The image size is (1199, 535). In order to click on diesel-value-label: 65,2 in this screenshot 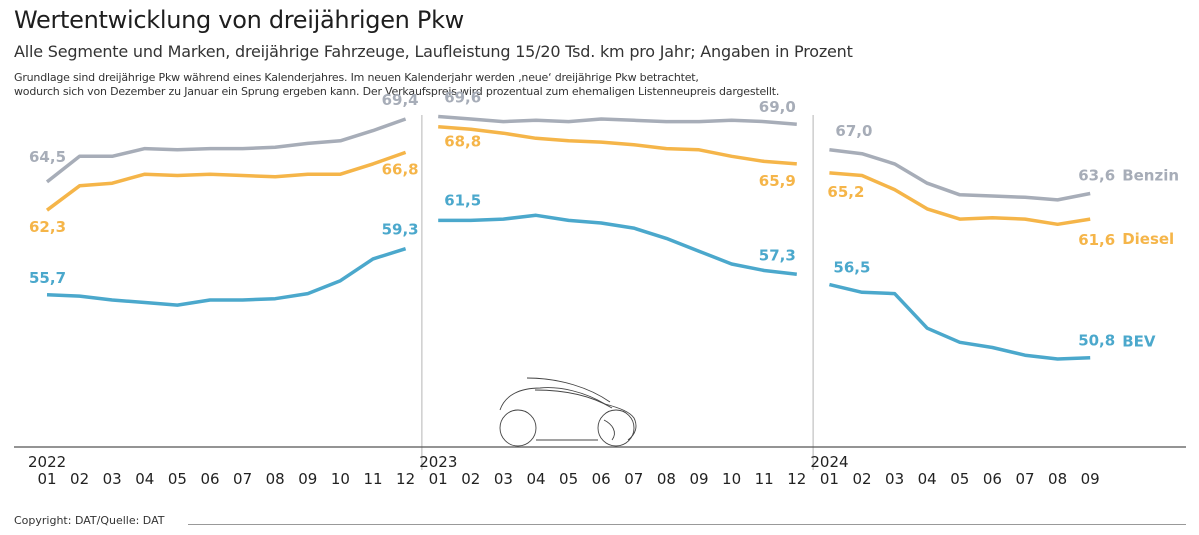, I will do `click(845, 192)`.